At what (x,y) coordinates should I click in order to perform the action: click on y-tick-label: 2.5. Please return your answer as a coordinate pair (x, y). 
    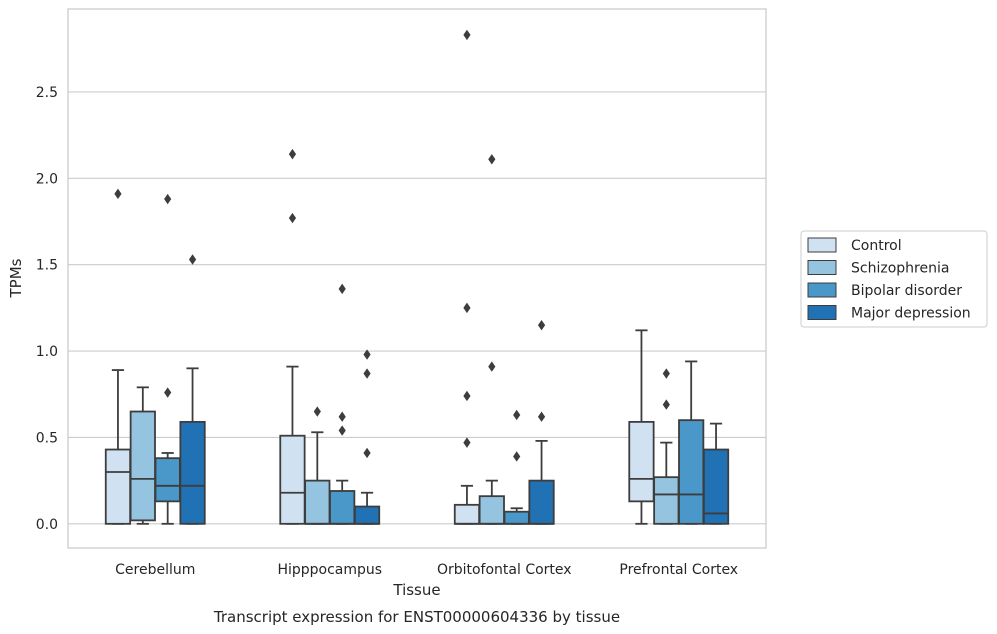
    Looking at the image, I should click on (47, 93).